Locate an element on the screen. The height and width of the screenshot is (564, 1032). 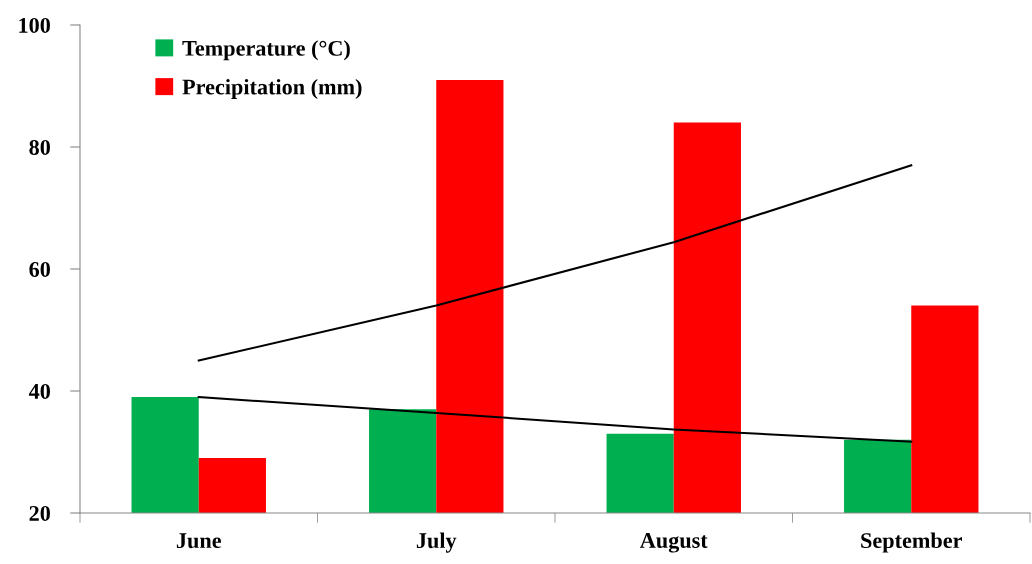
legend-label: Temperature (°C) is located at coordinates (266, 50).